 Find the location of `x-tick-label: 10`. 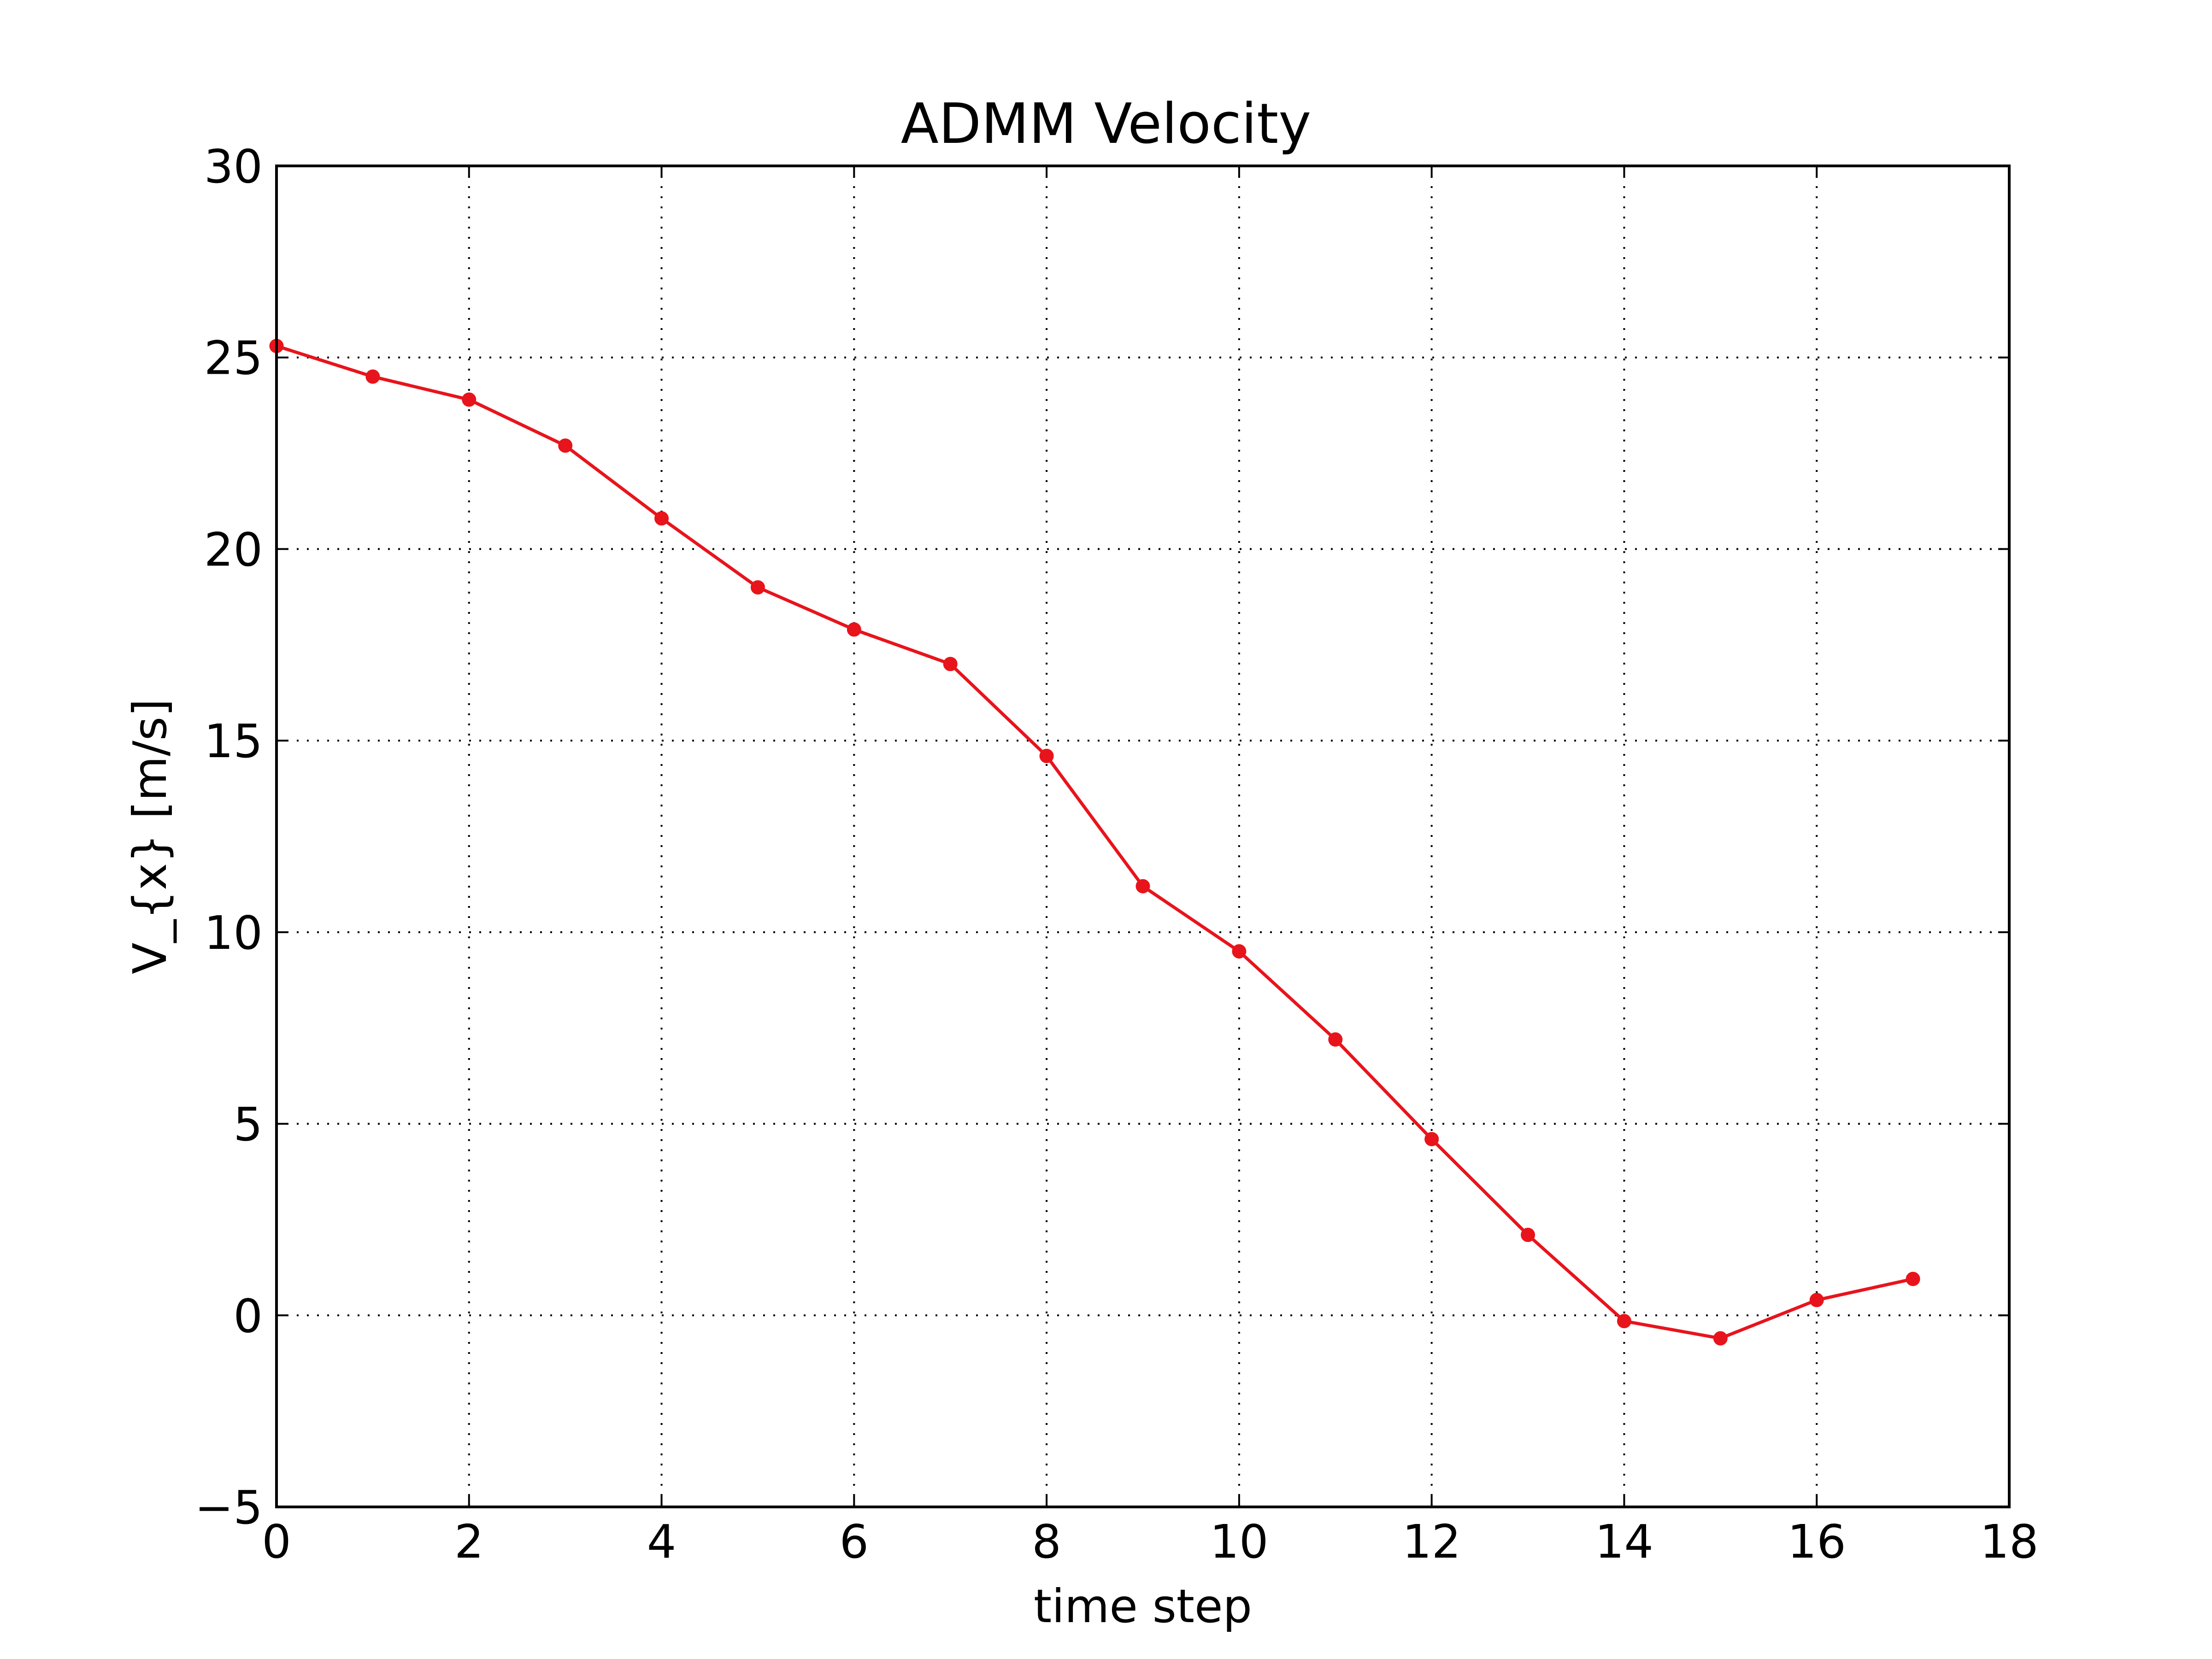

x-tick-label: 10 is located at coordinates (1239, 1542).